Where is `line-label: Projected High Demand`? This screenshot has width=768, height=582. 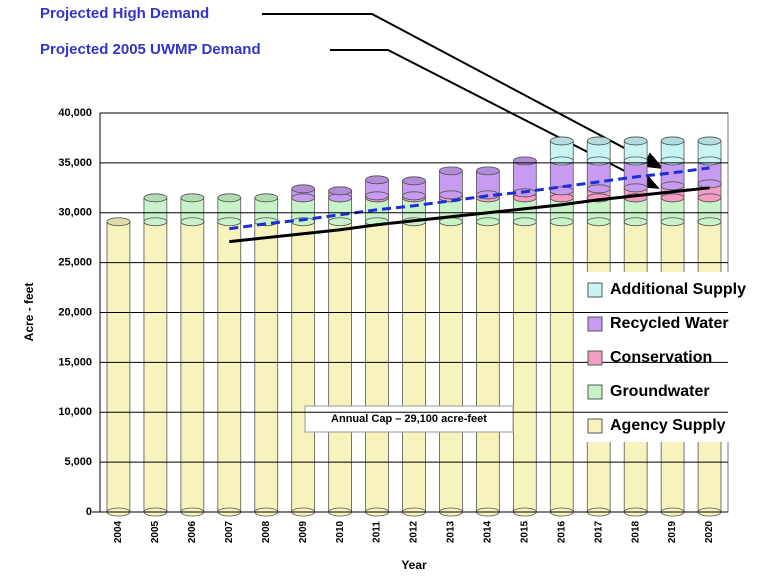
line-label: Projected High Demand is located at coordinates (124, 13).